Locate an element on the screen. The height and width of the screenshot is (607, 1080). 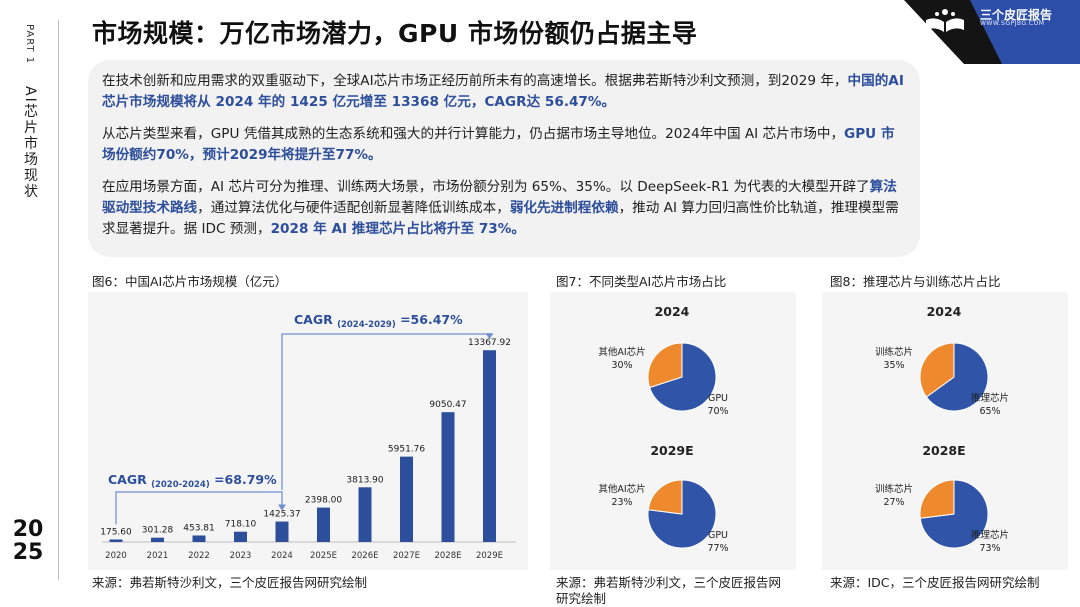
bar-value-label: 175.60 is located at coordinates (116, 532).